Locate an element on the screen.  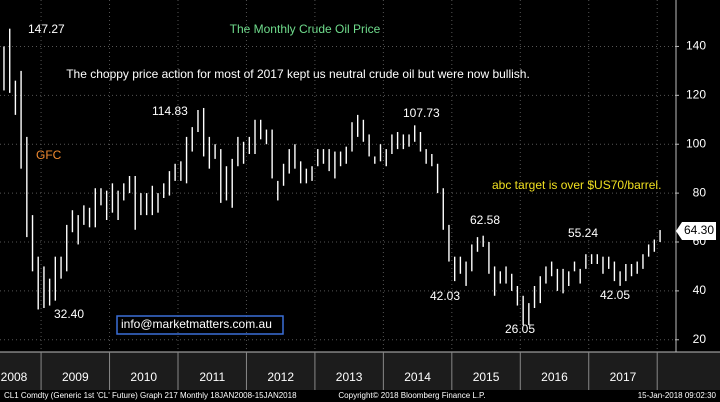
y-tick-label: 80 is located at coordinates (700, 192).